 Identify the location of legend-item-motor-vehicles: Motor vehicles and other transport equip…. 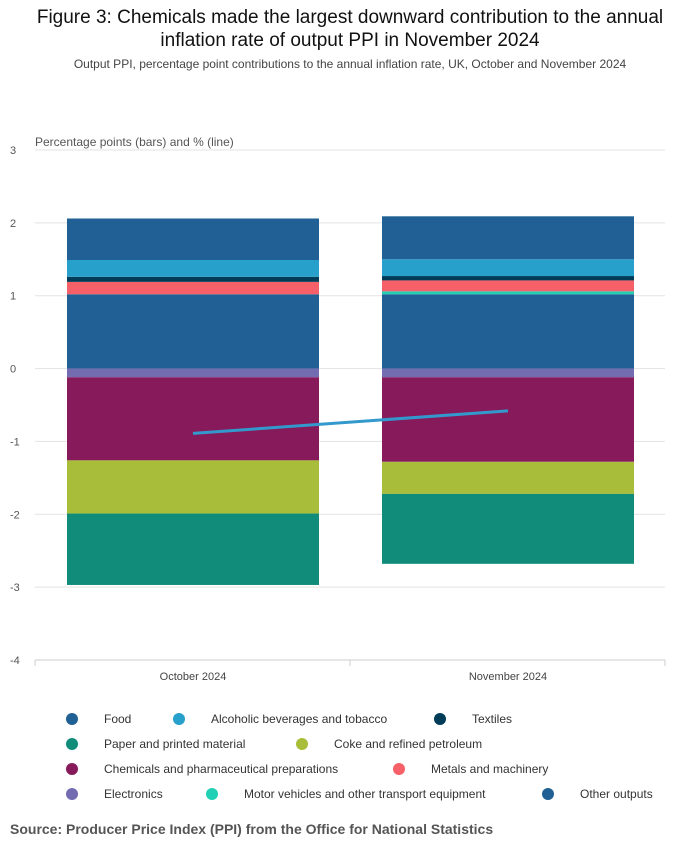
(345, 794).